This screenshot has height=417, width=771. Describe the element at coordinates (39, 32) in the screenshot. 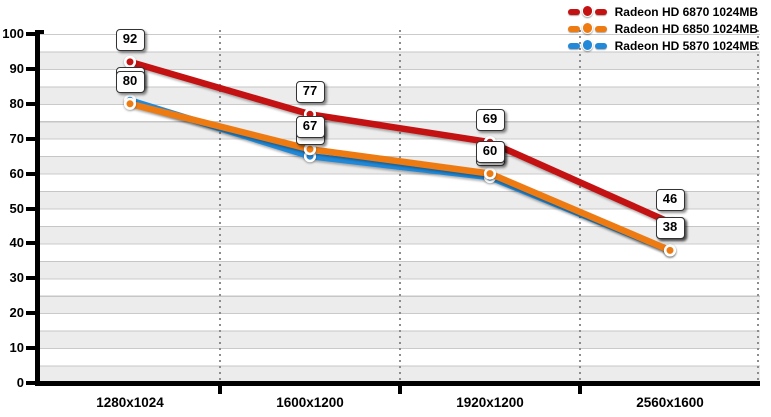

I see `y-axis-top-cap` at that location.